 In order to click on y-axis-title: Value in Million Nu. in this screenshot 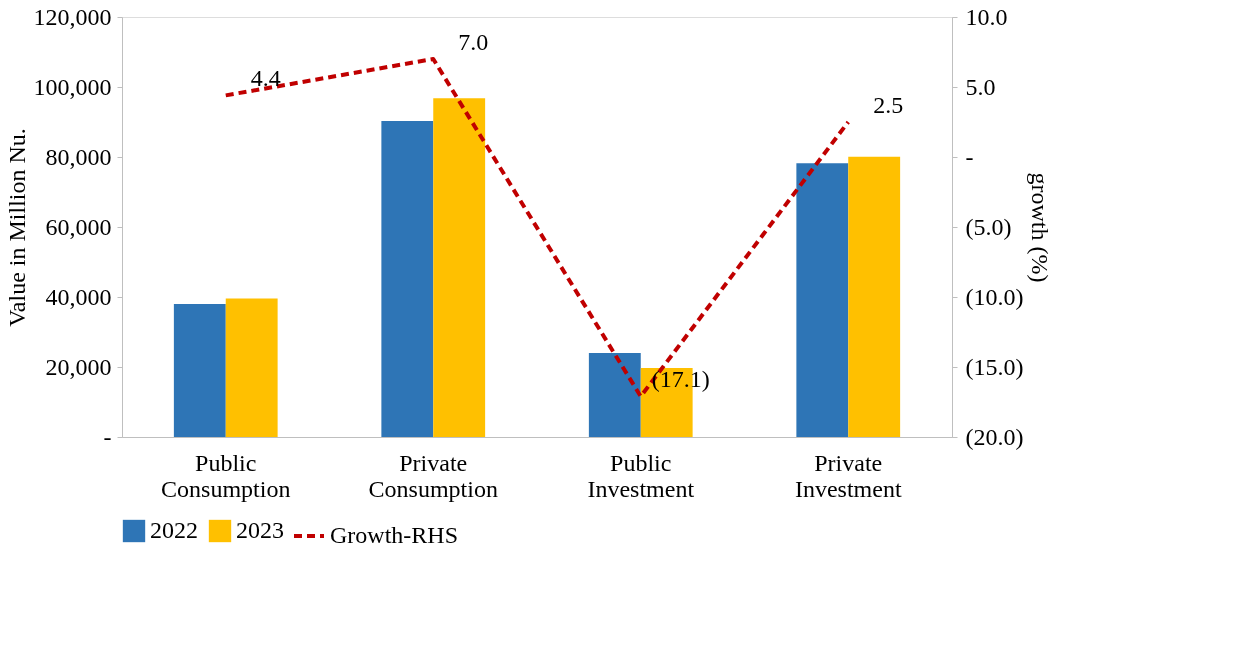, I will do `click(16, 227)`.